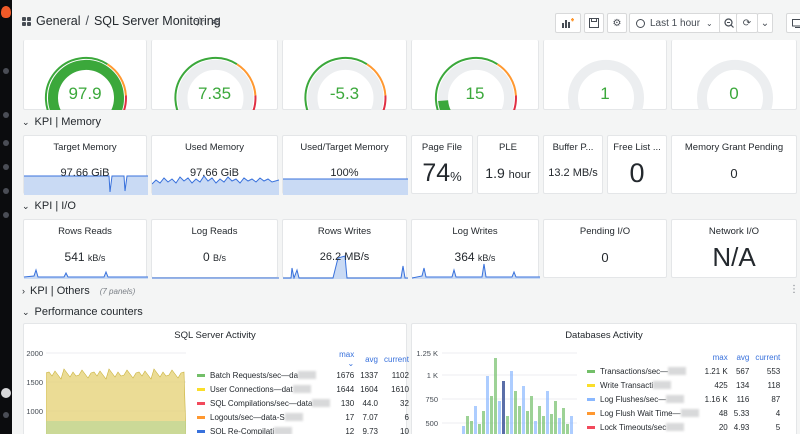 The height and width of the screenshot is (434, 800). I want to click on configuration-icon, so click(6, 191).